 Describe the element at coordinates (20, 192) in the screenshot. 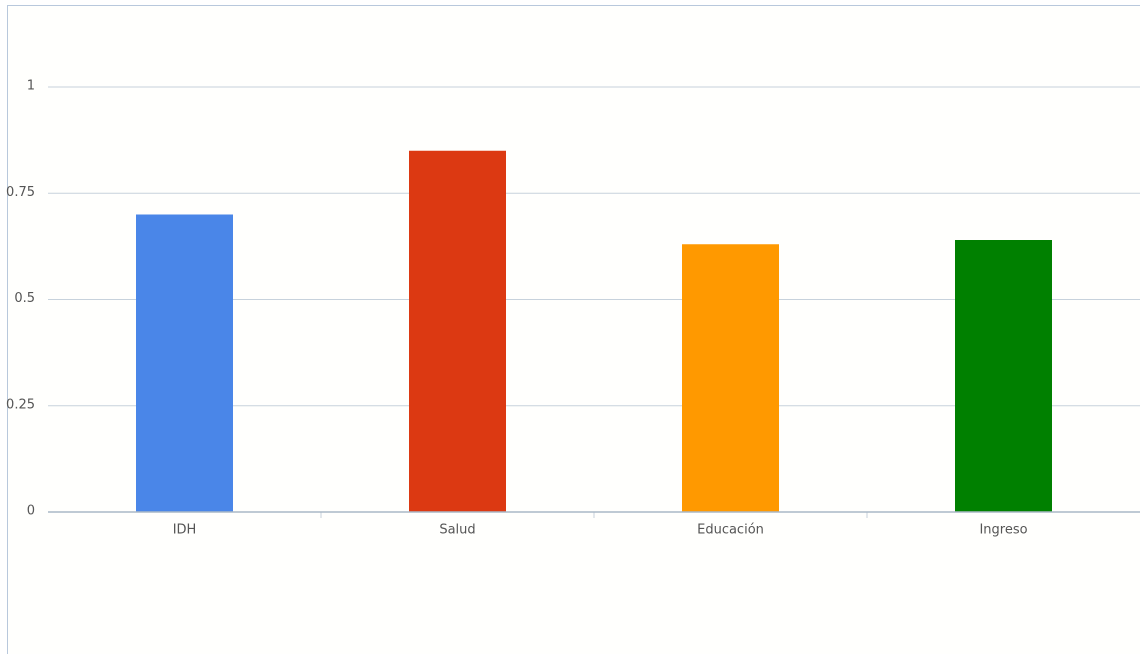

I see `y-tick-label: 0.75` at that location.